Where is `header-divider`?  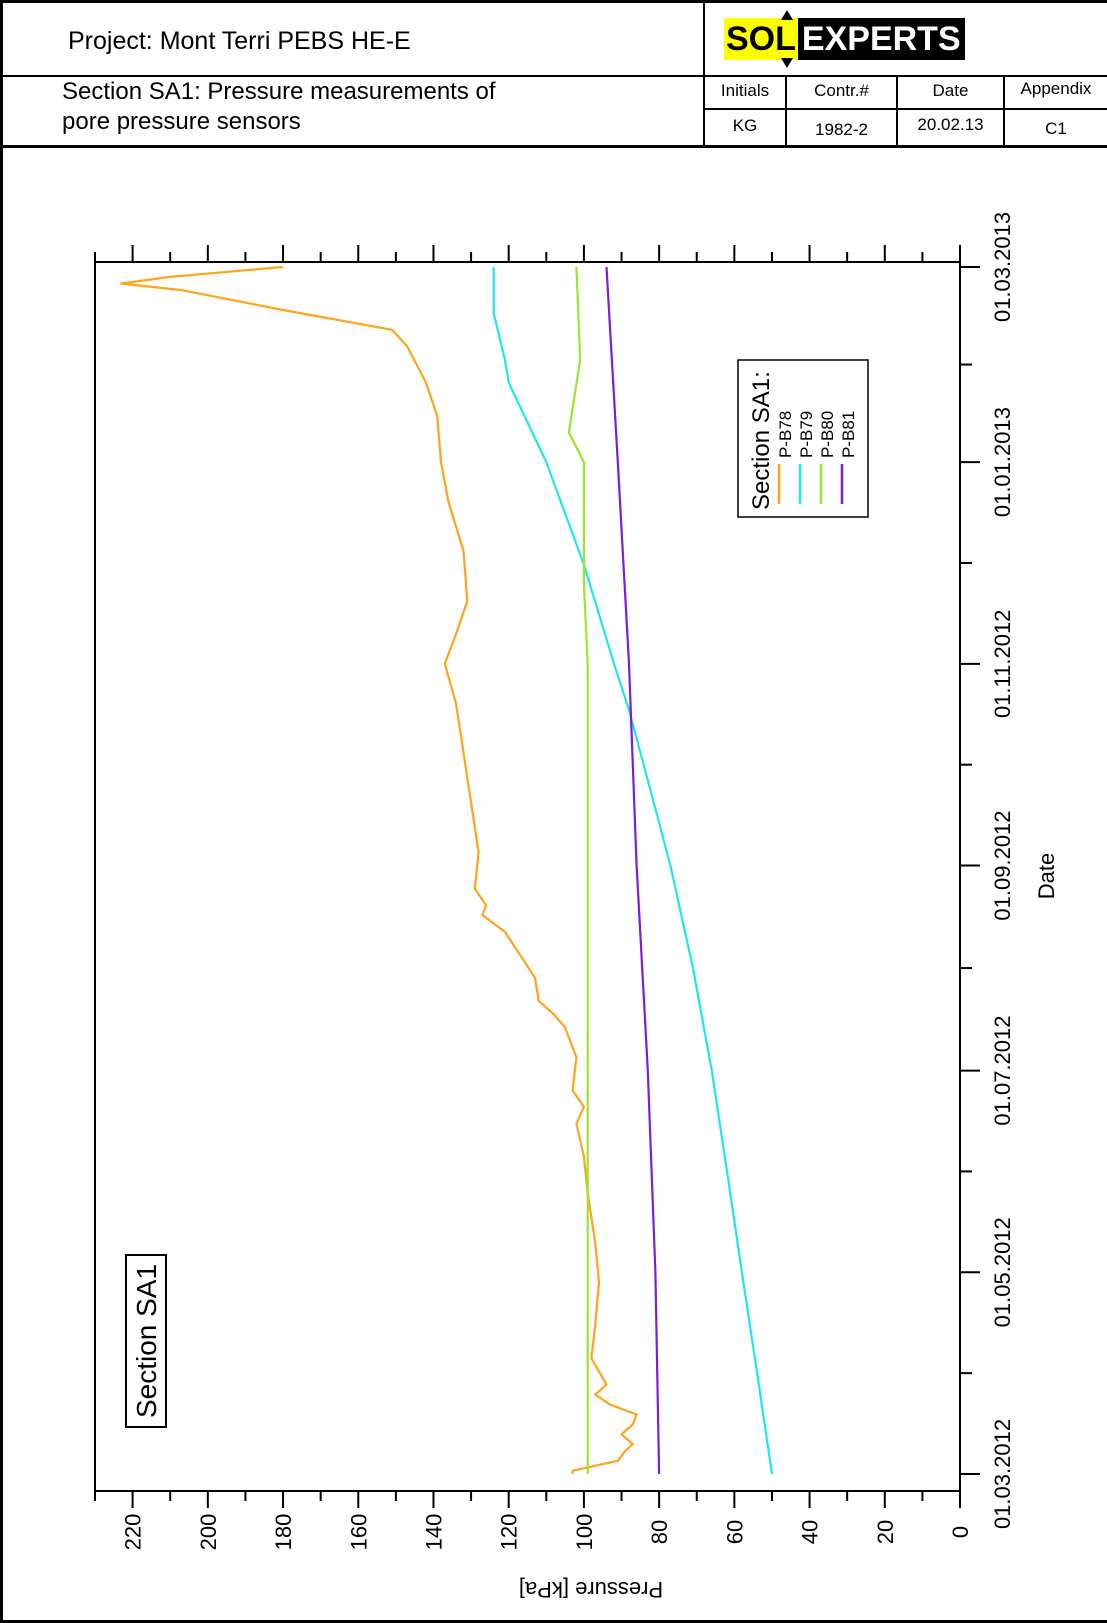
header-divider is located at coordinates (704, 73).